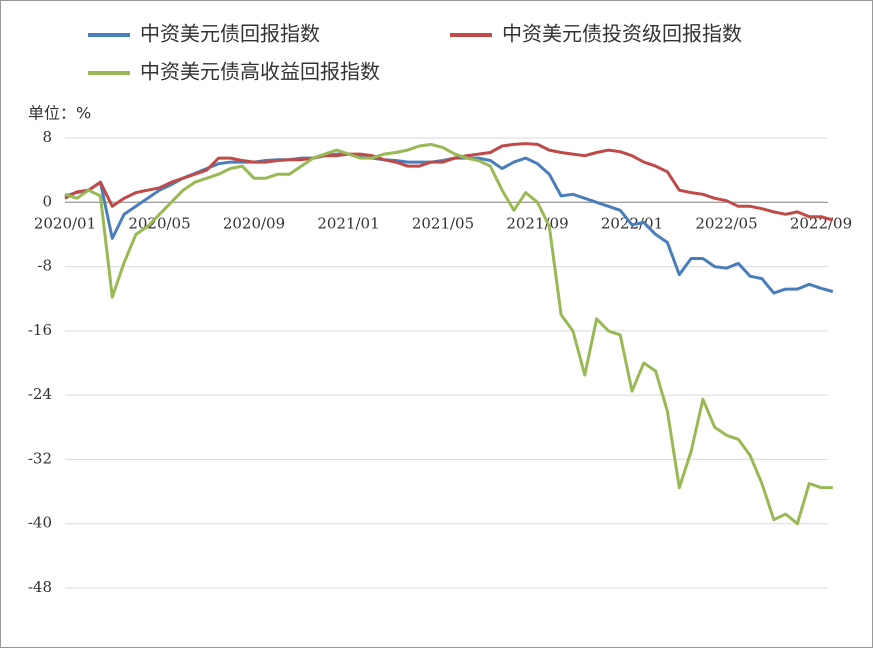  What do you see at coordinates (443, 223) in the screenshot?
I see `x-tick-label: 2021/05` at bounding box center [443, 223].